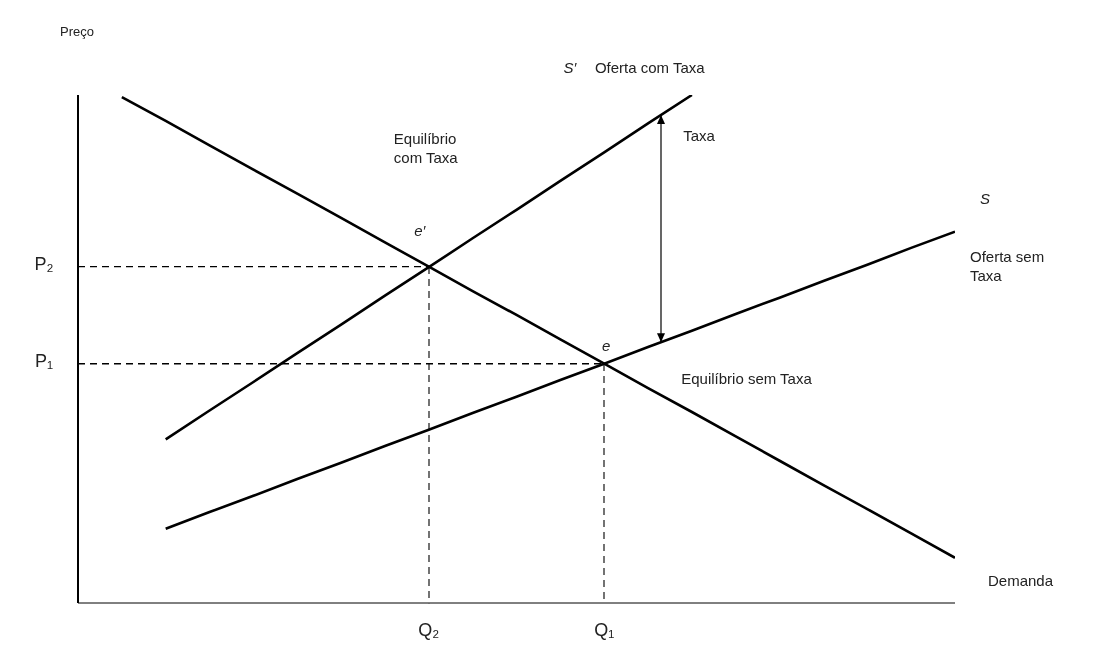  Describe the element at coordinates (699, 135) in the screenshot. I see `annotation: Taxa` at that location.